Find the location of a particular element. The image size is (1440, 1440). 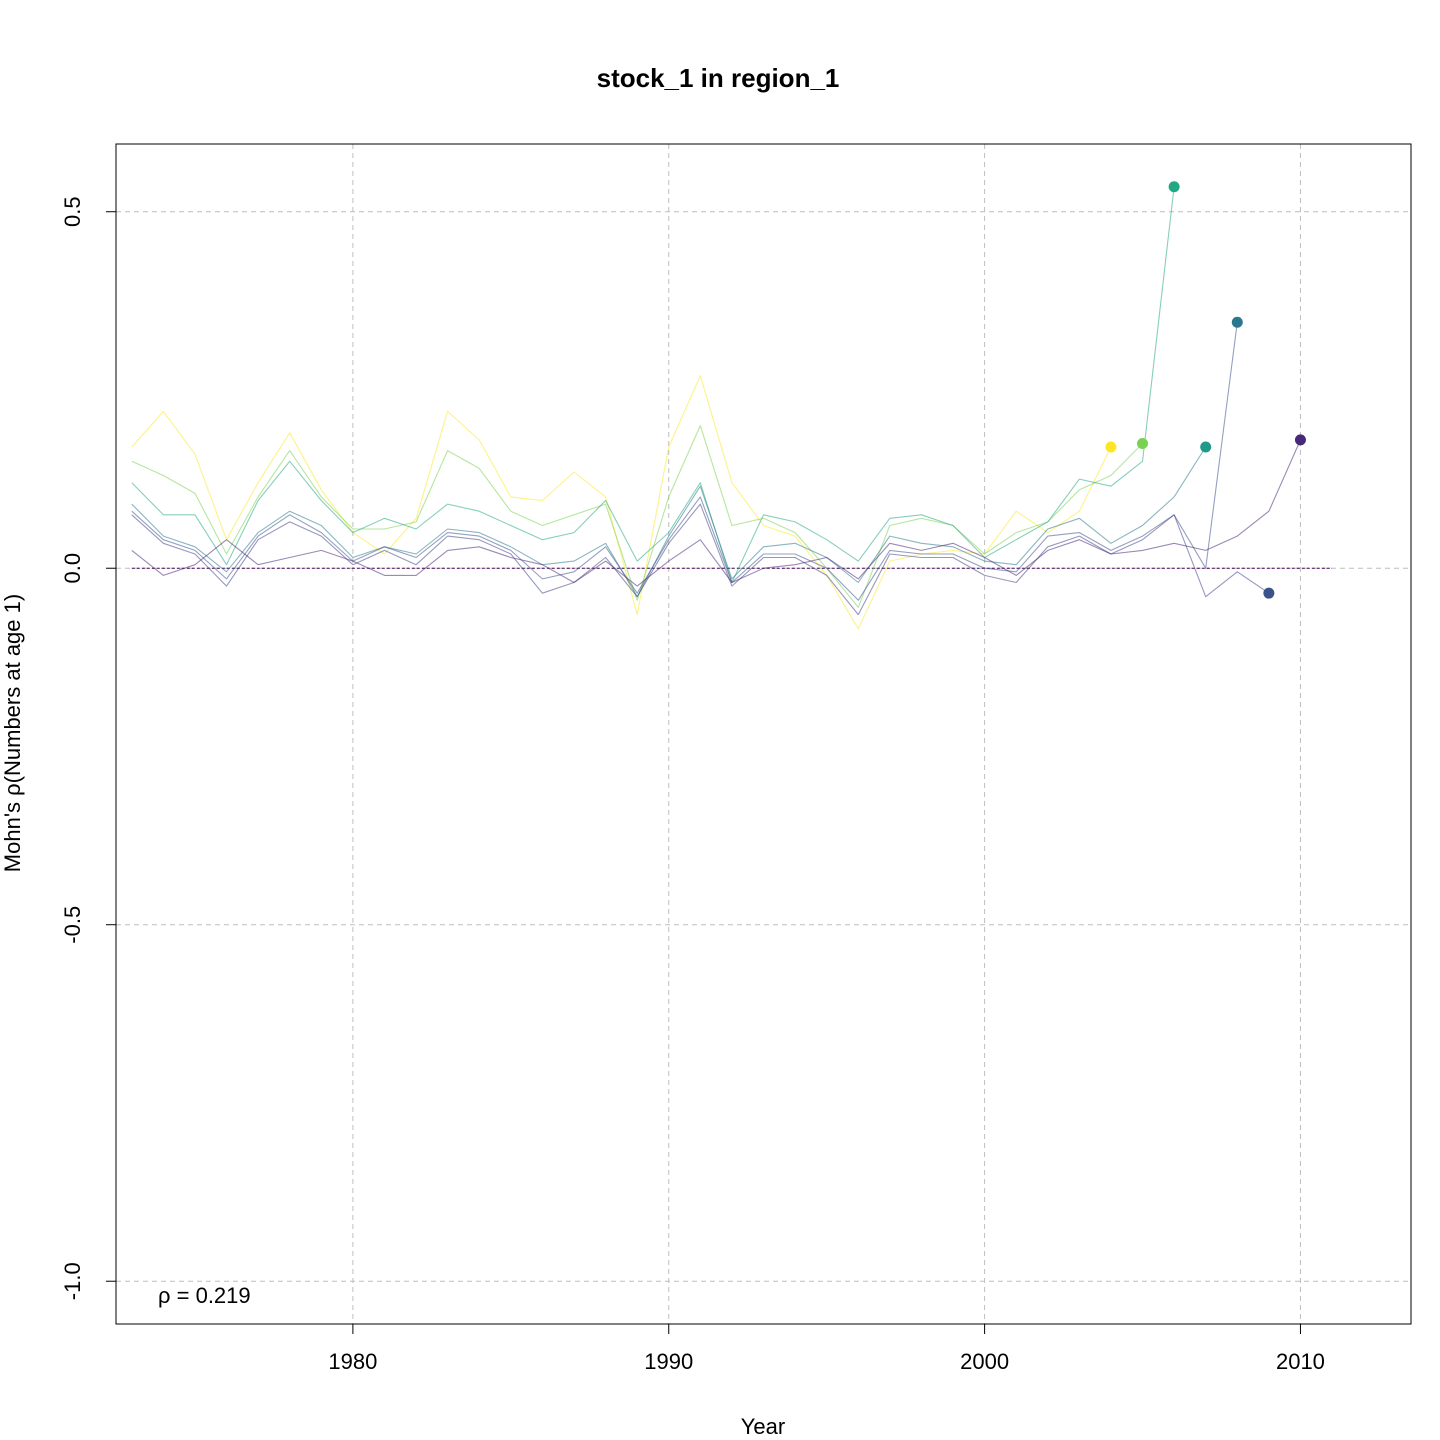

x-axis-label: Year is located at coordinates (763, 1426).